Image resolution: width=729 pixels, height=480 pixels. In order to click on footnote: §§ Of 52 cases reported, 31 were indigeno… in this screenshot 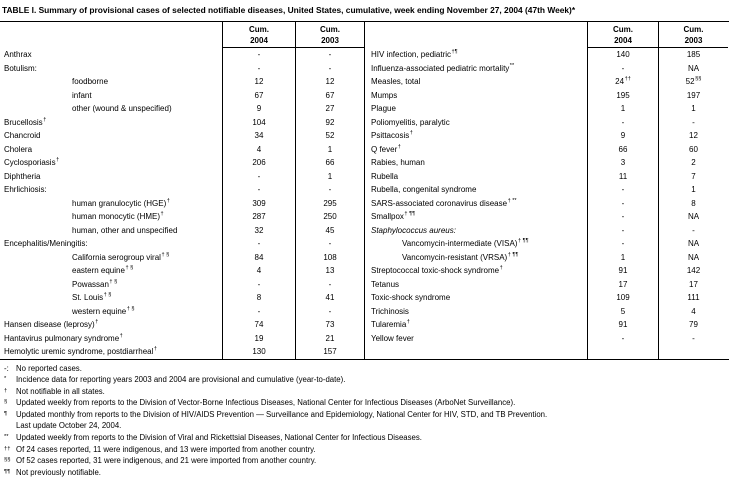, I will do `click(366, 461)`.